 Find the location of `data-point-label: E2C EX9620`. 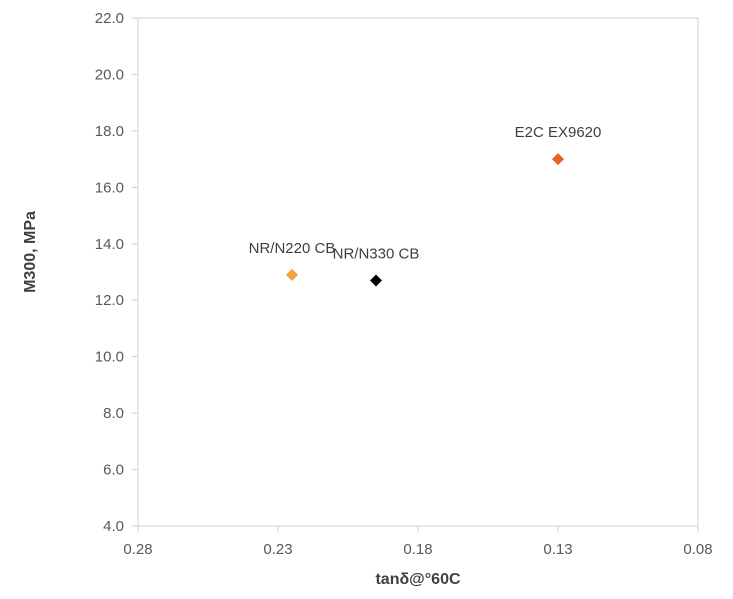

data-point-label: E2C EX9620 is located at coordinates (558, 132).